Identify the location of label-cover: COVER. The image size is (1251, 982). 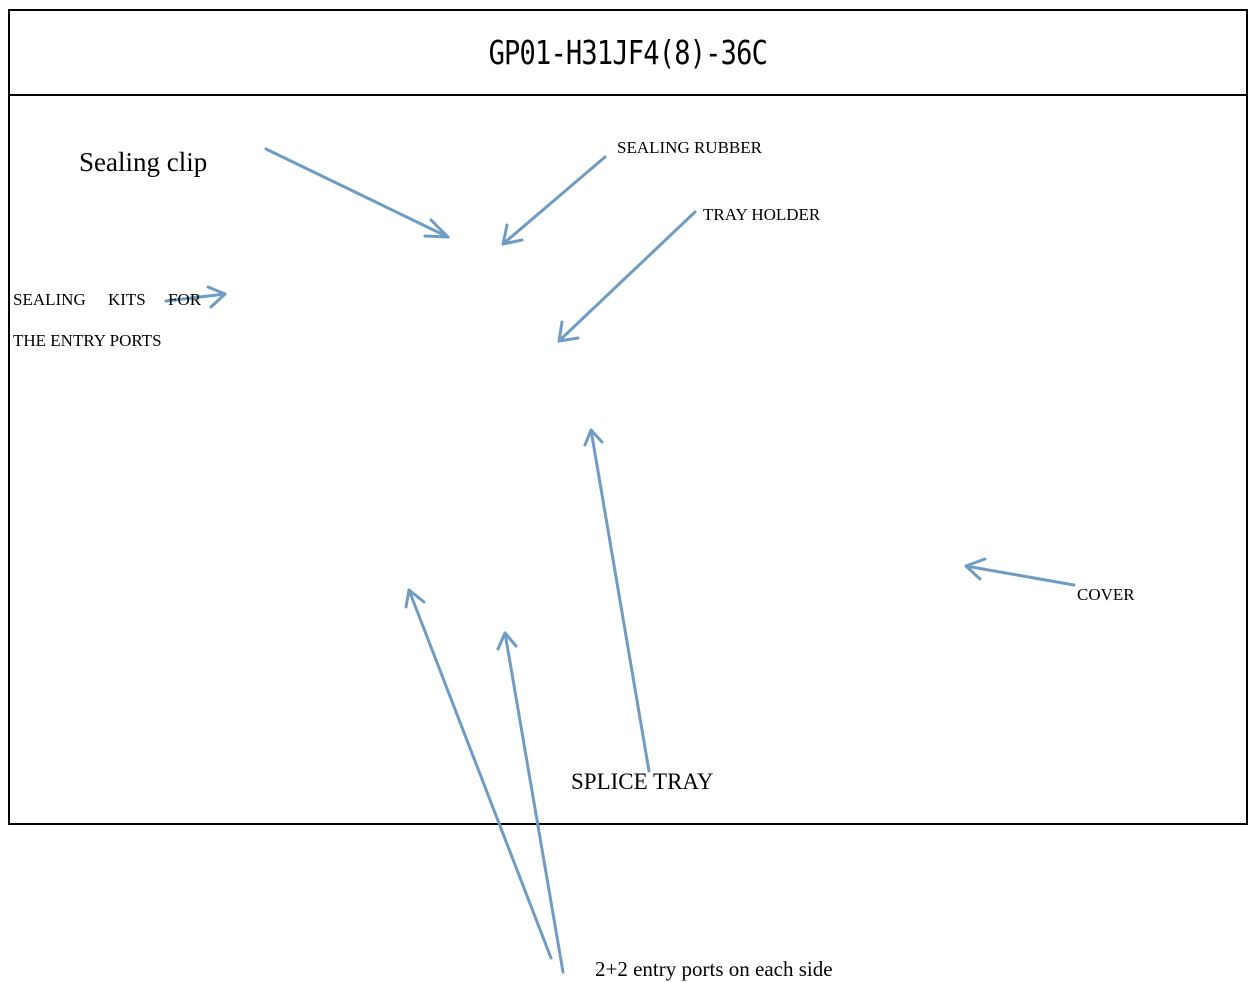
(1106, 594).